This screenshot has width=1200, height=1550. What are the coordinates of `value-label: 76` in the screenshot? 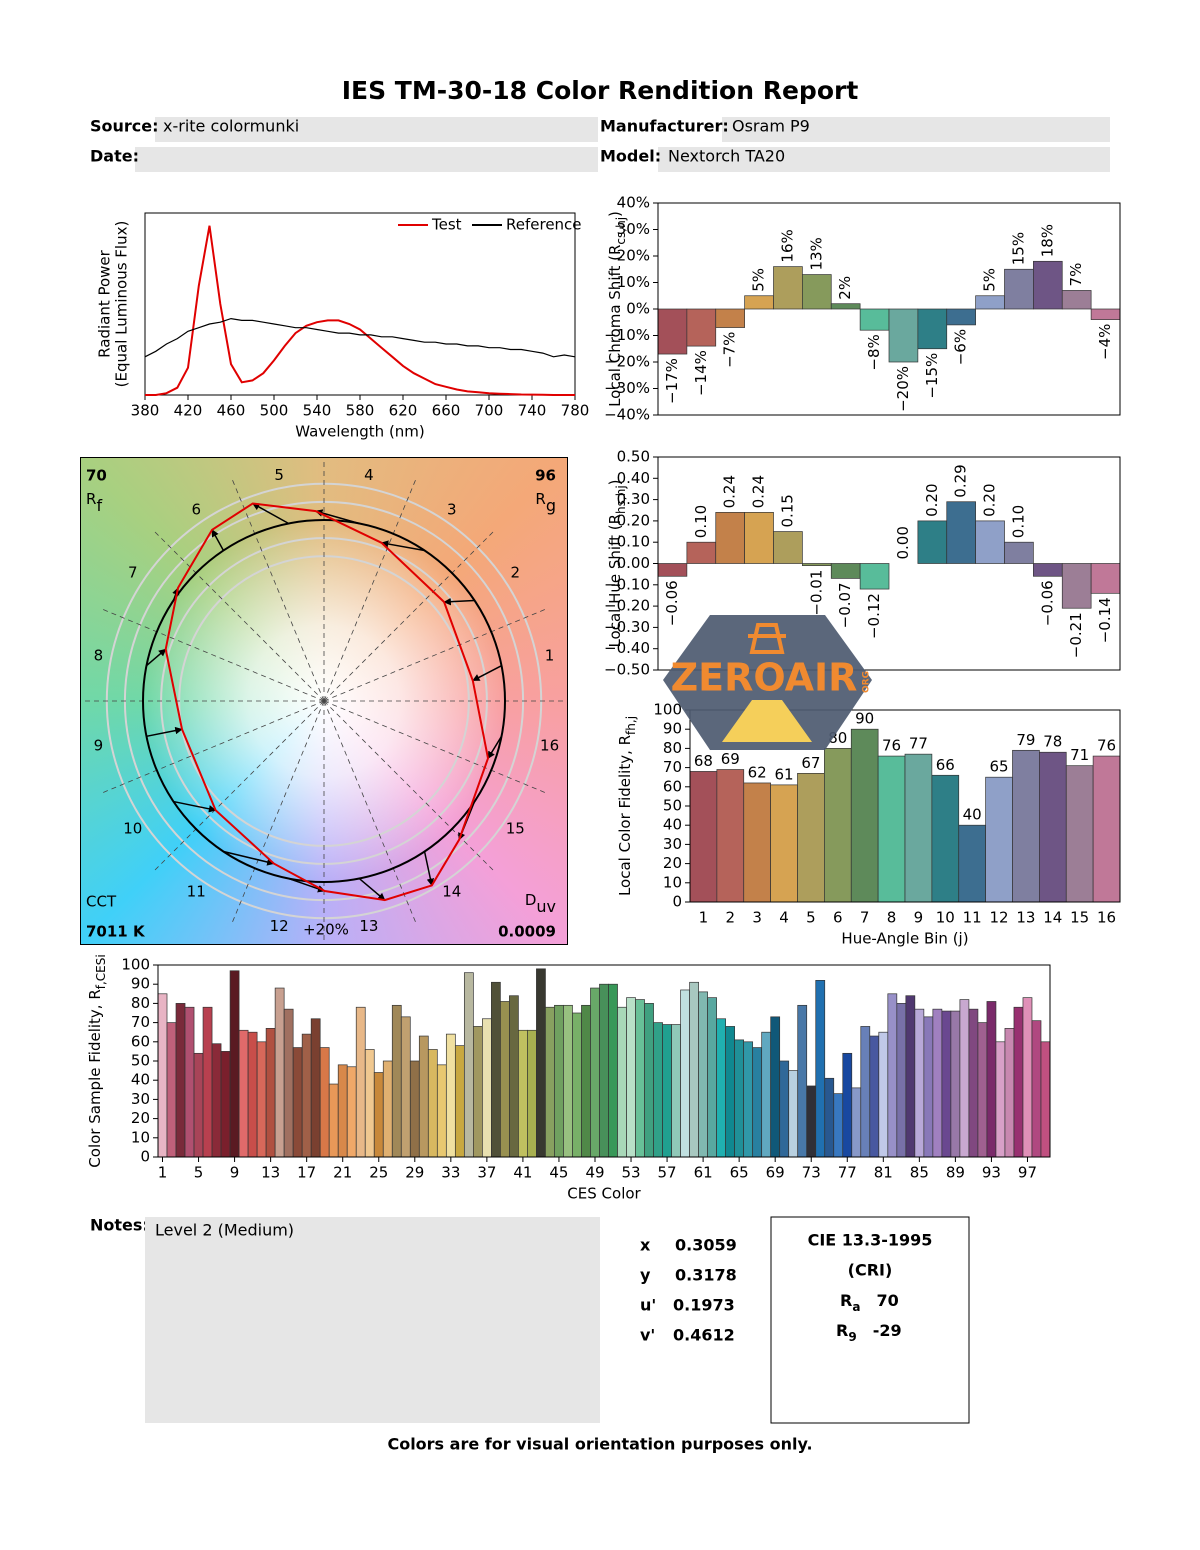 It's located at (891, 746).